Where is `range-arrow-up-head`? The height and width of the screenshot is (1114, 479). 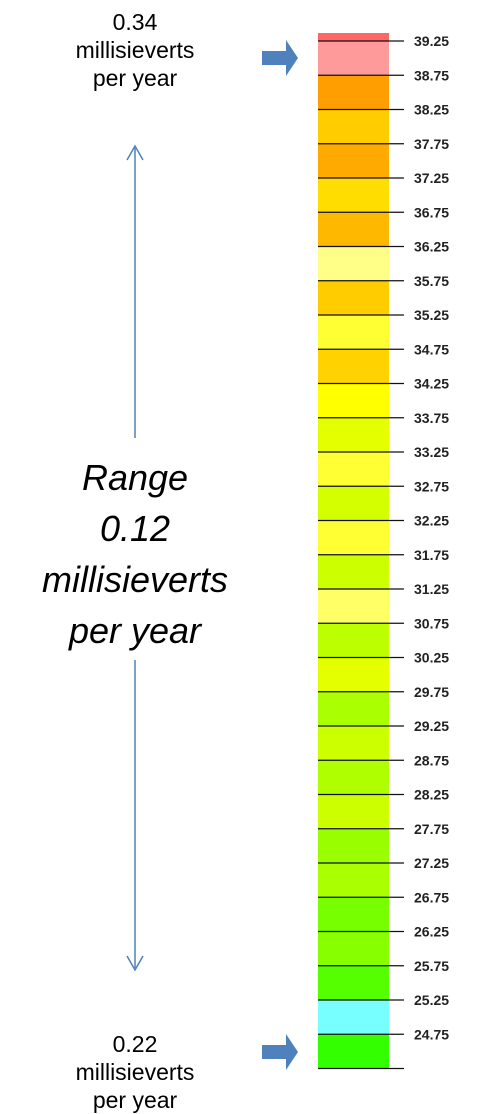 range-arrow-up-head is located at coordinates (135, 152).